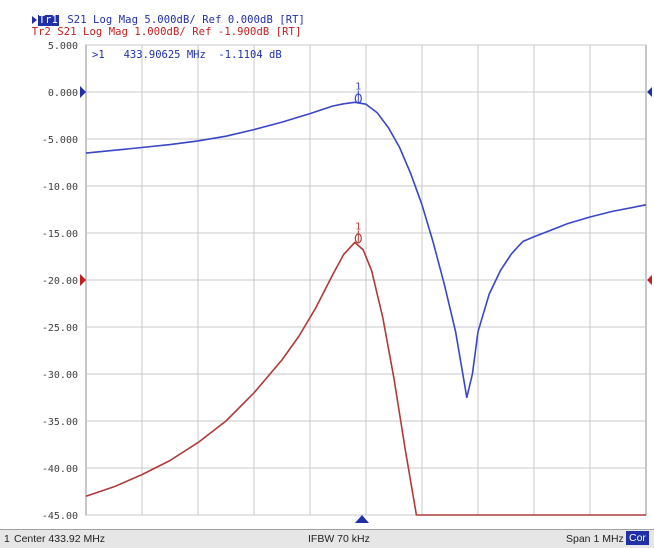 Image resolution: width=654 pixels, height=548 pixels. I want to click on ifbw-value: IFBW 70 kHz, so click(339, 539).